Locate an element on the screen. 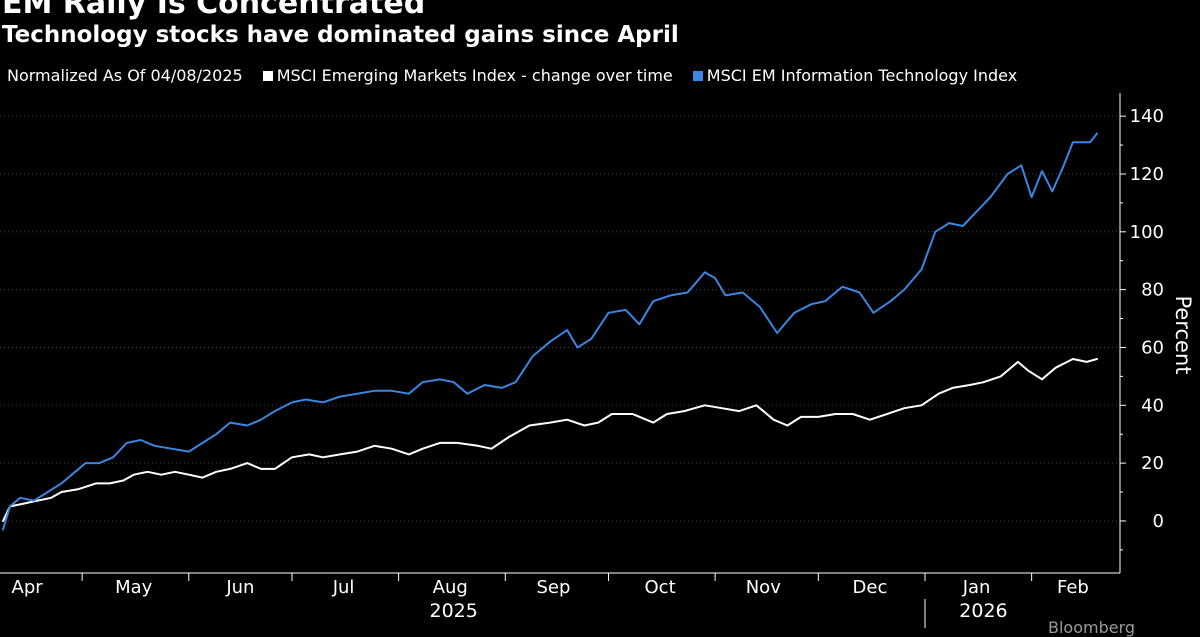 The image size is (1200, 637). ytick-label-140: 140 is located at coordinates (1147, 116).